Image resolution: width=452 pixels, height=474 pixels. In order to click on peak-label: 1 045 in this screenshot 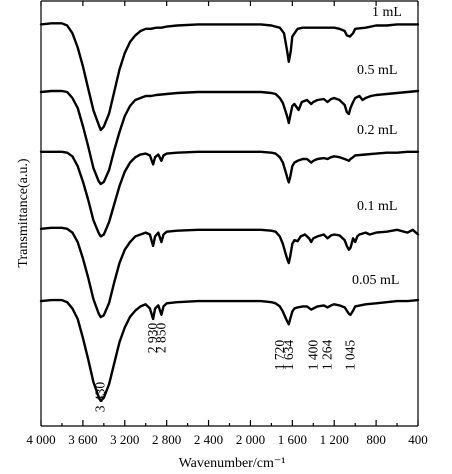, I will do `click(350, 355)`.